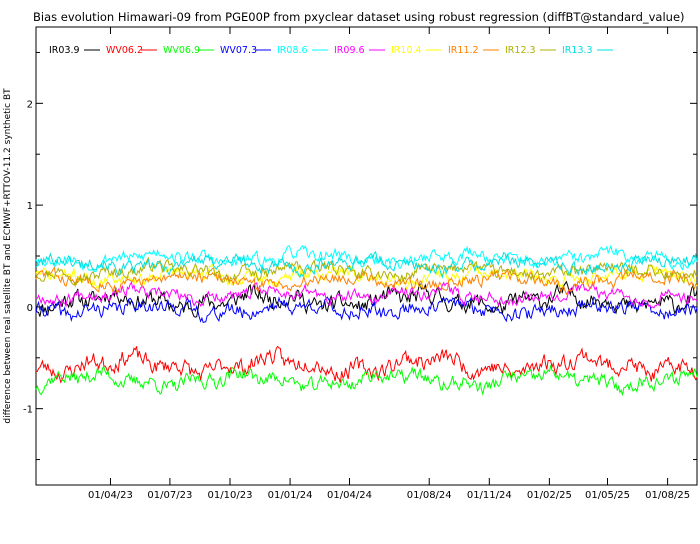 The width and height of the screenshot is (700, 544). What do you see at coordinates (230, 495) in the screenshot?
I see `x-tick-label: 01/10/23` at bounding box center [230, 495].